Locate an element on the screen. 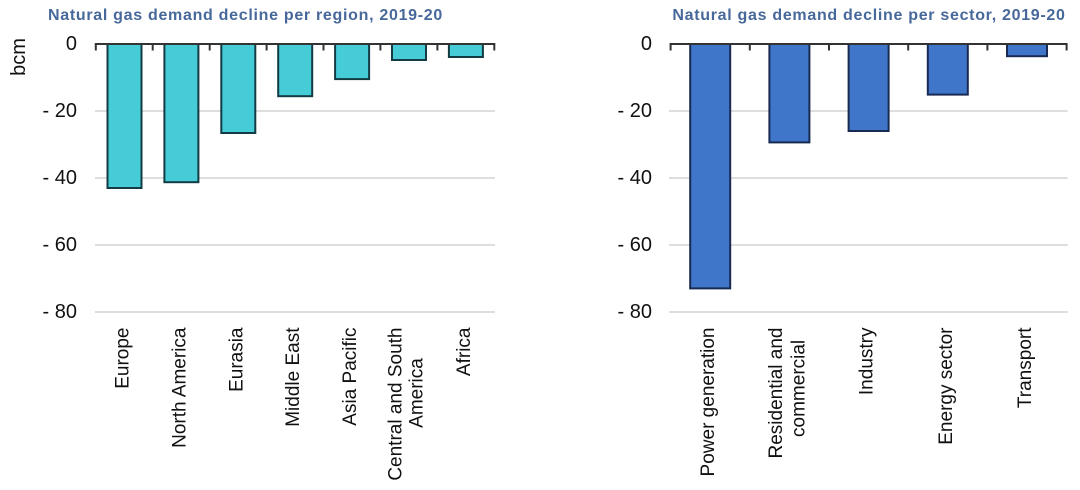 The height and width of the screenshot is (490, 1080). svg-text: Eurasia is located at coordinates (236, 359).